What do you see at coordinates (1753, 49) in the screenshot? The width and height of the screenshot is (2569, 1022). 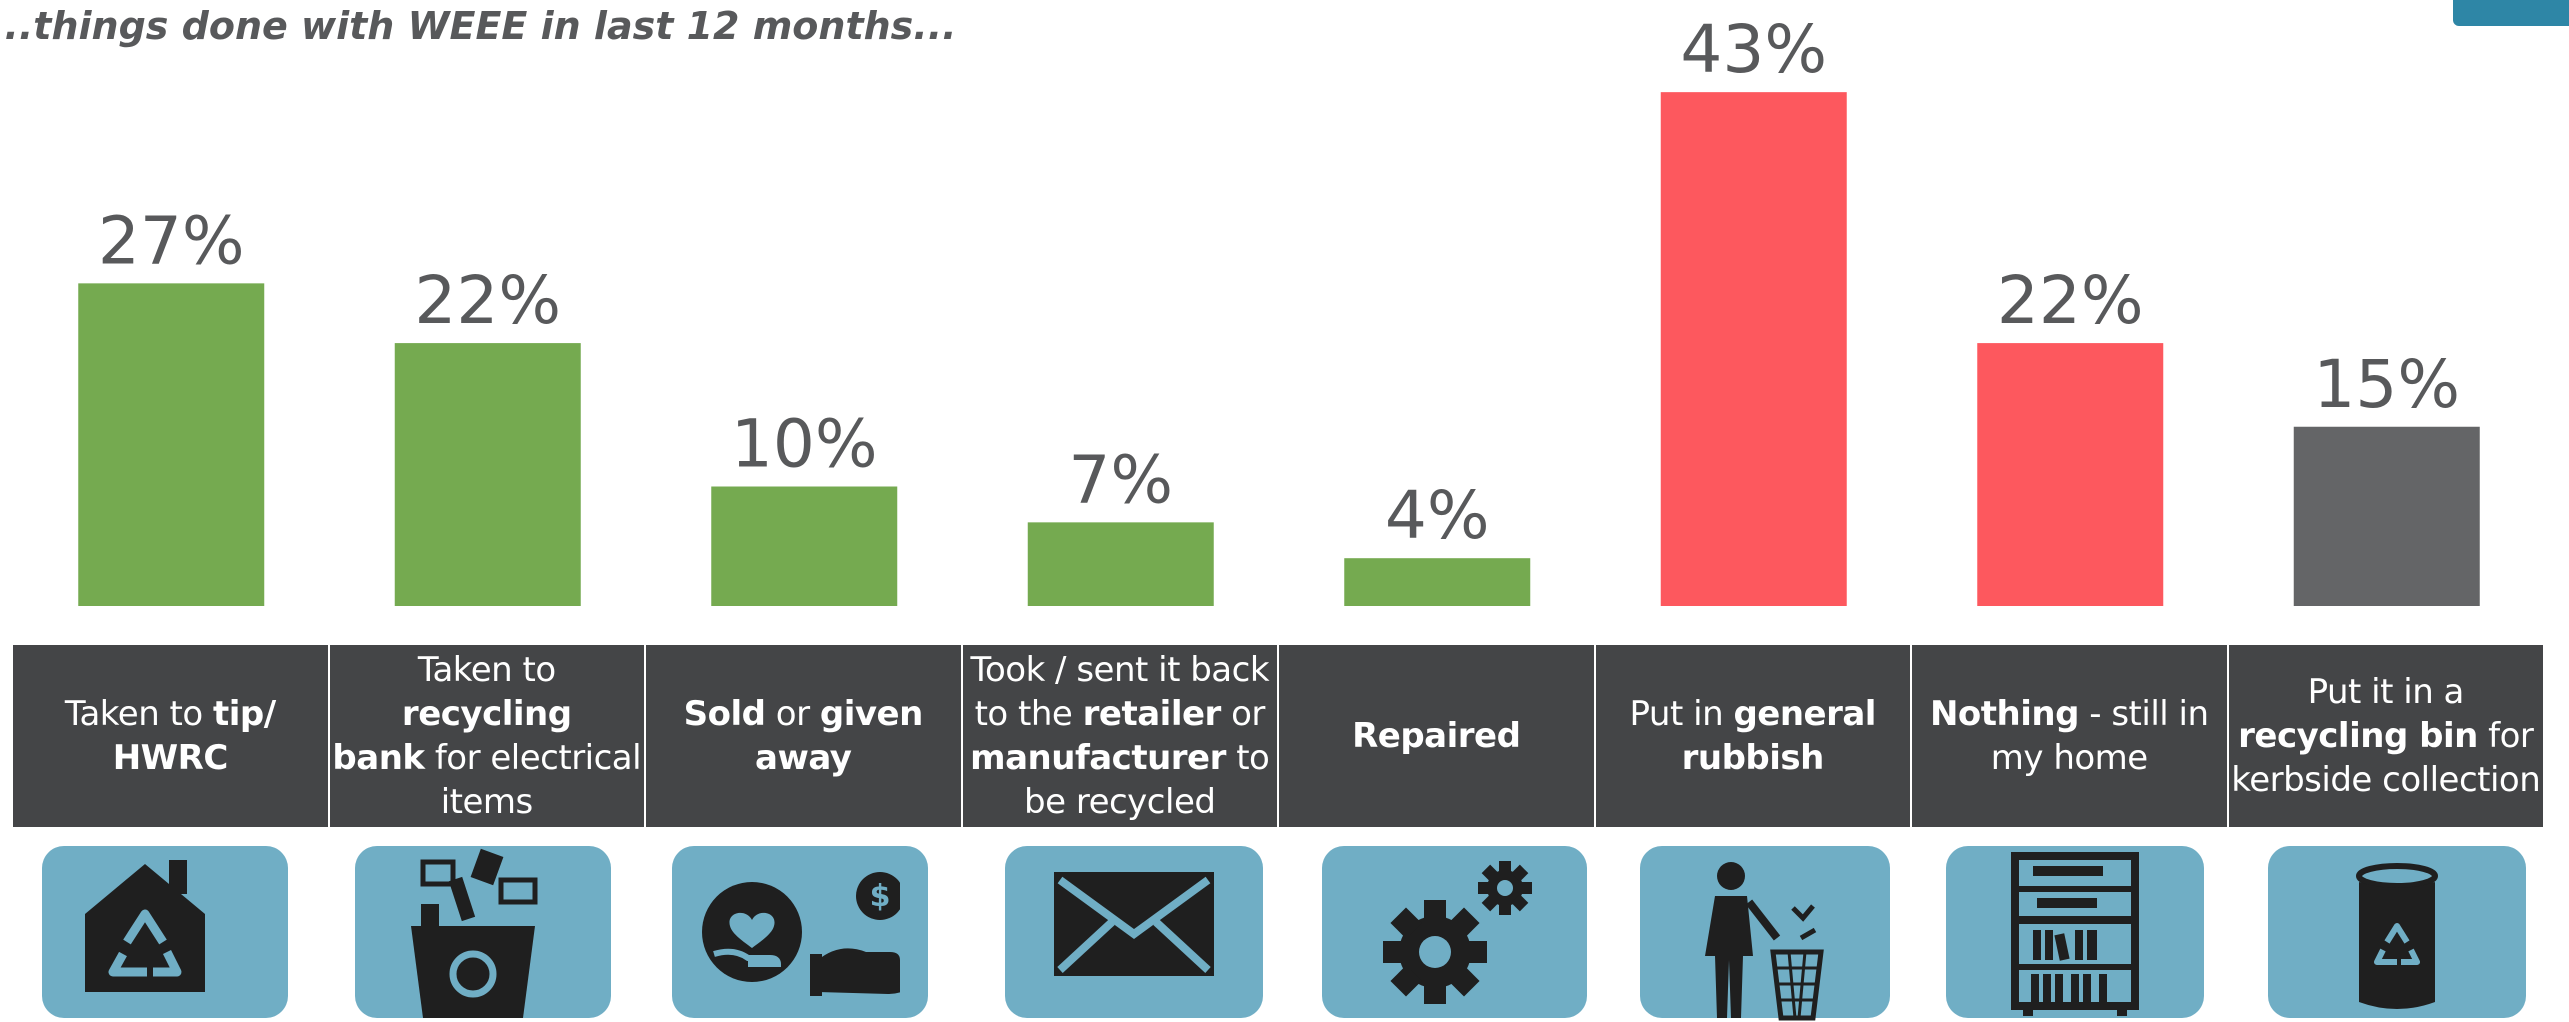 I see `value-label-6: 43%` at bounding box center [1753, 49].